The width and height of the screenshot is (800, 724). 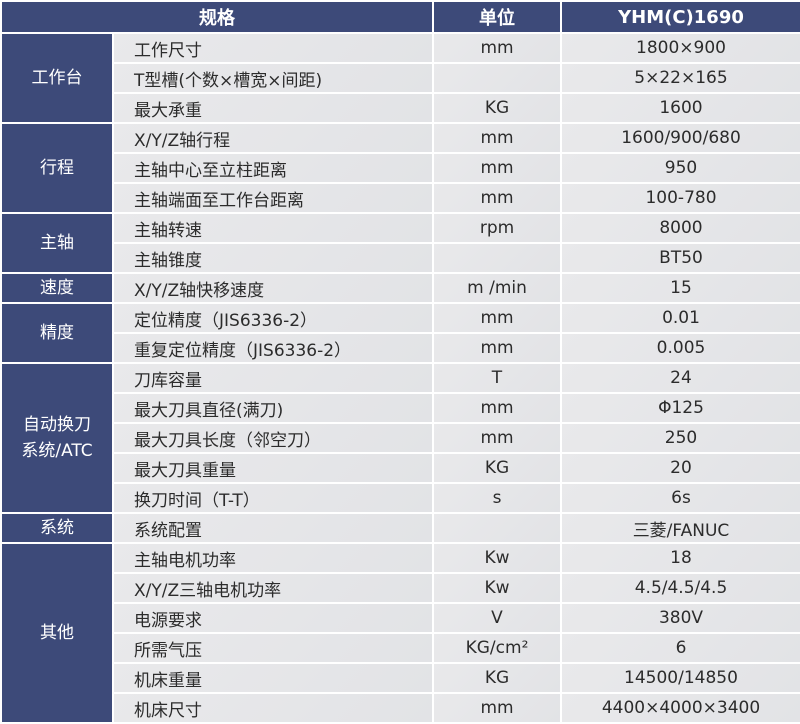 What do you see at coordinates (57, 633) in the screenshot?
I see `category-cell: 其他` at bounding box center [57, 633].